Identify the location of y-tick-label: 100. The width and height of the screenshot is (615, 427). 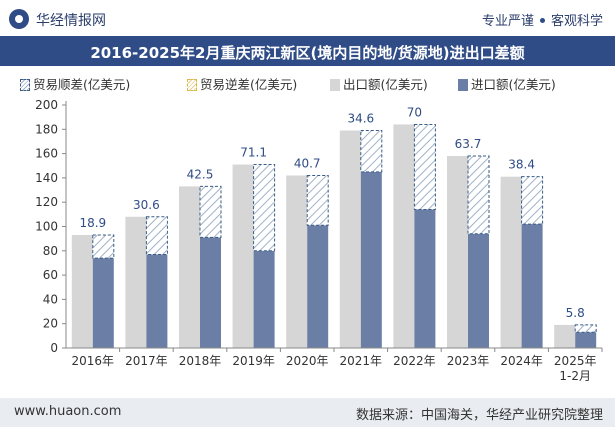
(46, 227).